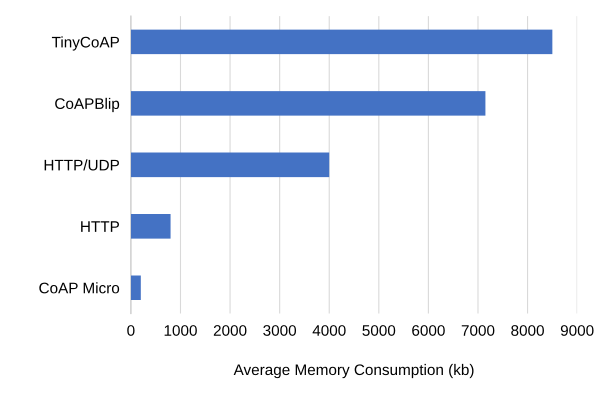 The width and height of the screenshot is (595, 402). What do you see at coordinates (81, 165) in the screenshot?
I see `y-tick-label: HTTP/UDP` at bounding box center [81, 165].